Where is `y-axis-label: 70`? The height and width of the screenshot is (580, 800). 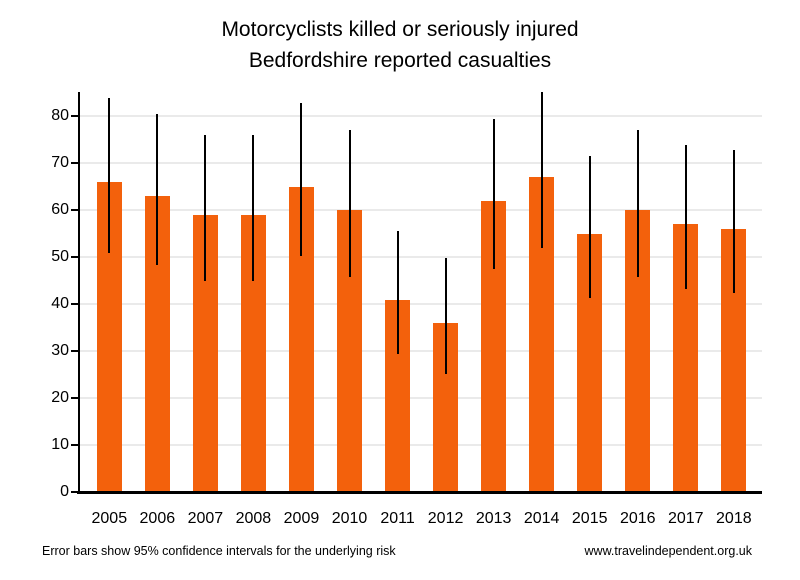
y-axis-label: 70 is located at coordinates (60, 163).